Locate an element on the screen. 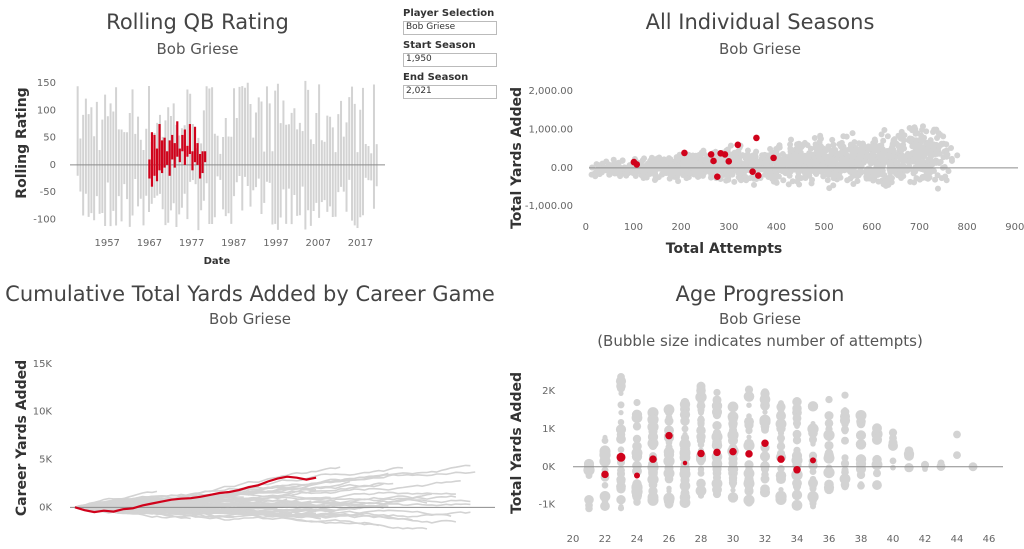 Image resolution: width=1024 pixels, height=549 pixels. x-tick-label: 1997 is located at coordinates (275, 243).